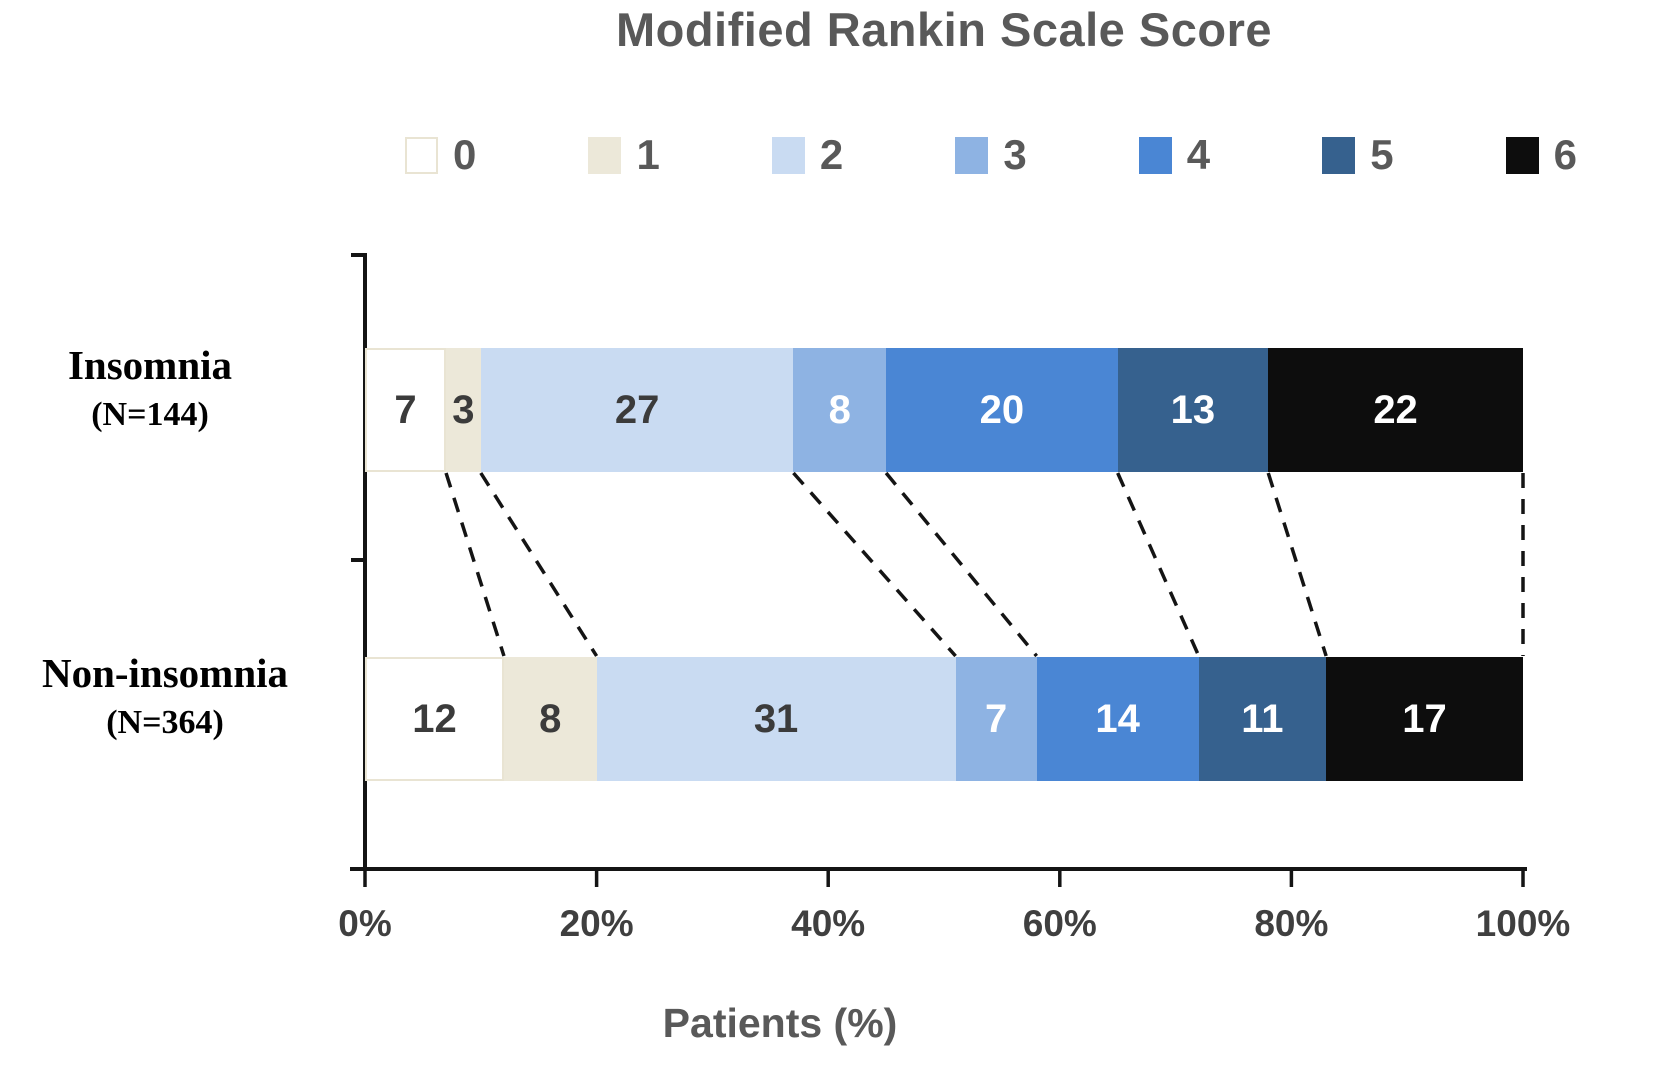  Describe the element at coordinates (150, 391) in the screenshot. I see `category-label-insomnia: Insomnia (N=144)` at that location.